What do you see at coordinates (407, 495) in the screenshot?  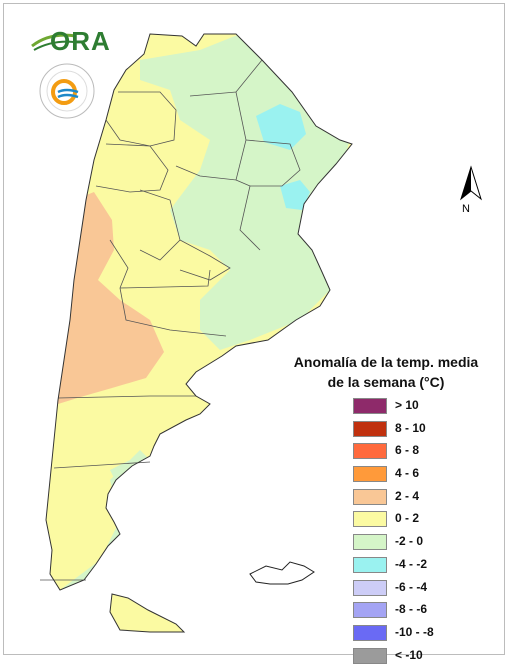 I see `legend-label: 2 - 4` at bounding box center [407, 495].